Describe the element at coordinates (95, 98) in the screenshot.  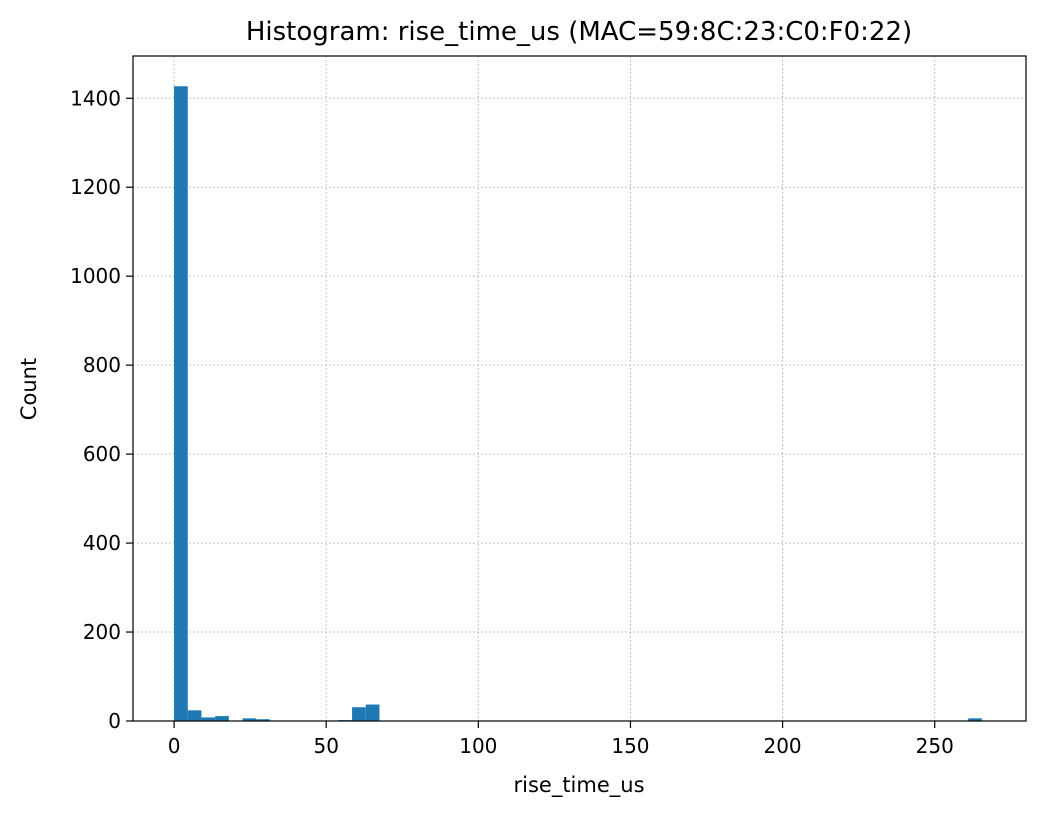
I see `y-tick-label: 1400` at that location.